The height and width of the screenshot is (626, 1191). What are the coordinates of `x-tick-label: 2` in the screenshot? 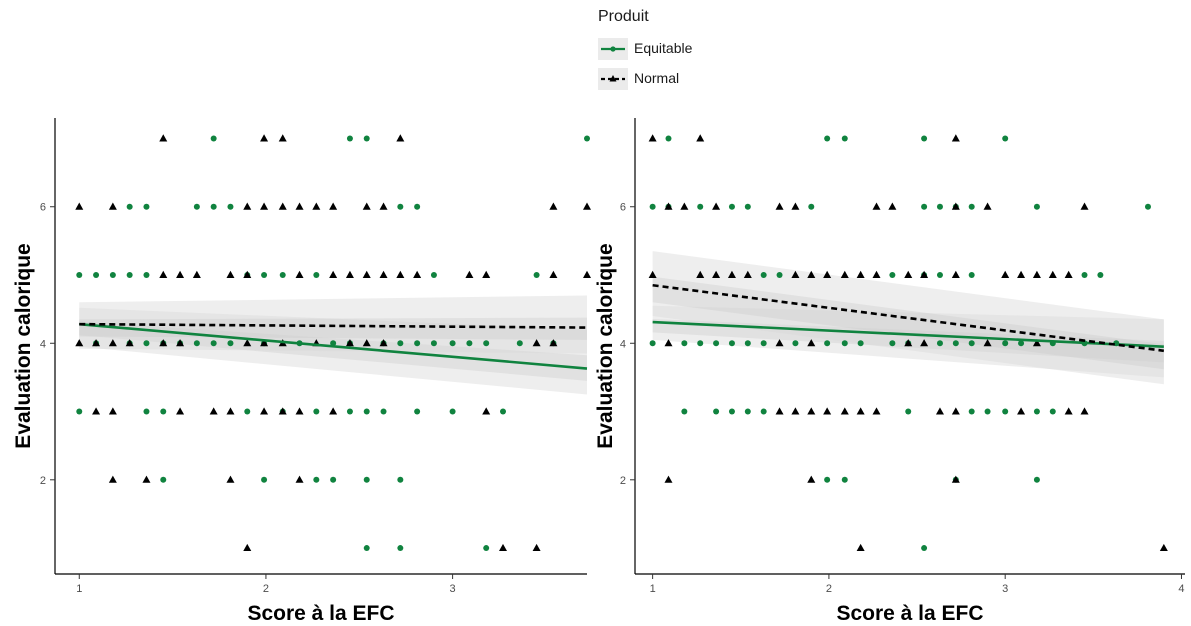 It's located at (829, 589).